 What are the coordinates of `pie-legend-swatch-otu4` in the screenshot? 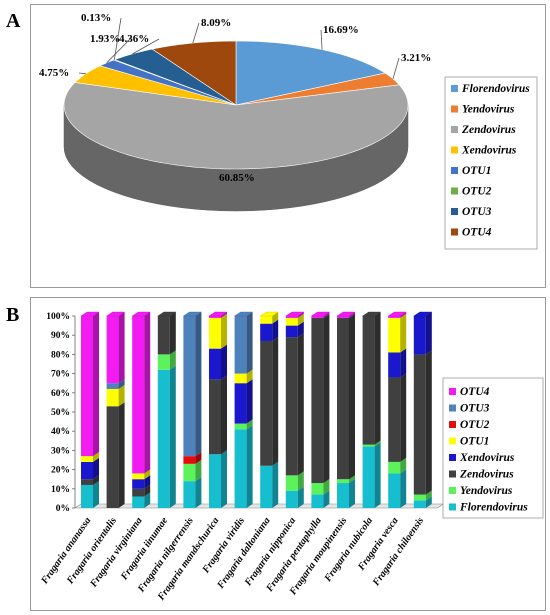 It's located at (454, 232).